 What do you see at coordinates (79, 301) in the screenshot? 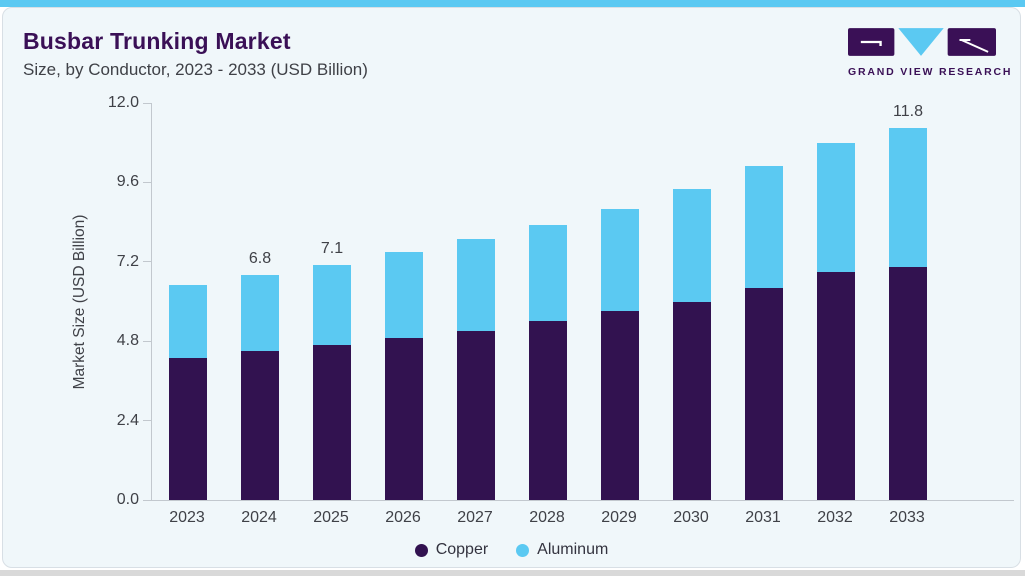
I see `y-axis-title: Market Size (USD Billion)` at bounding box center [79, 301].